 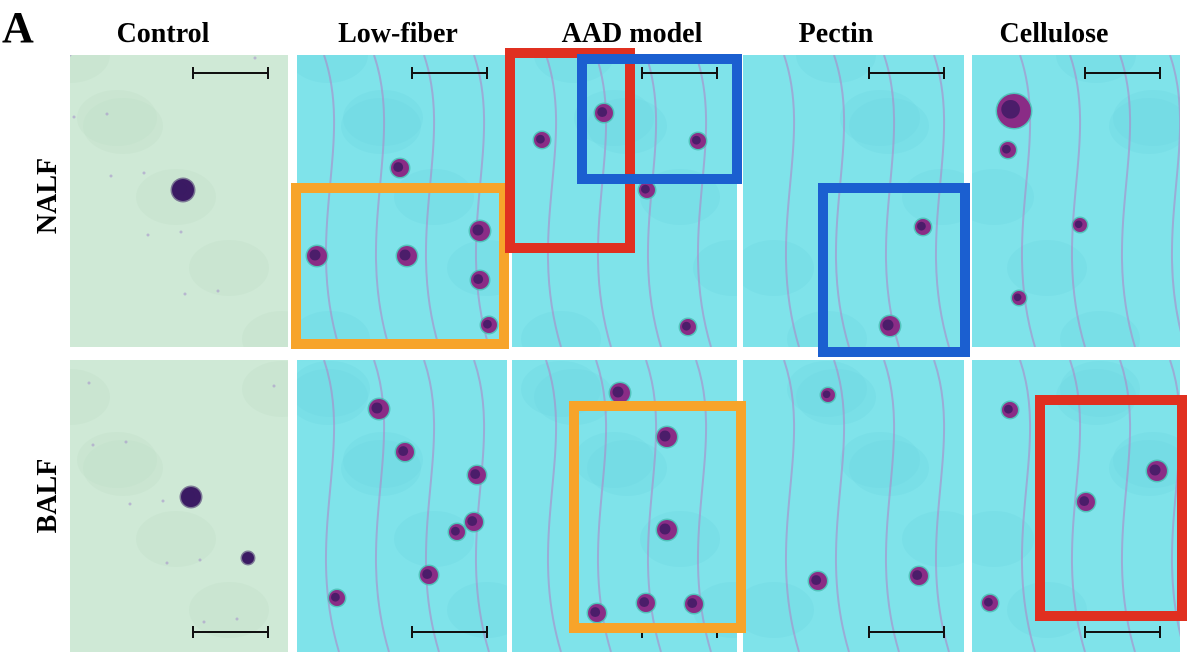 I want to click on column-label-pectin: Pectin, so click(x=836, y=33).